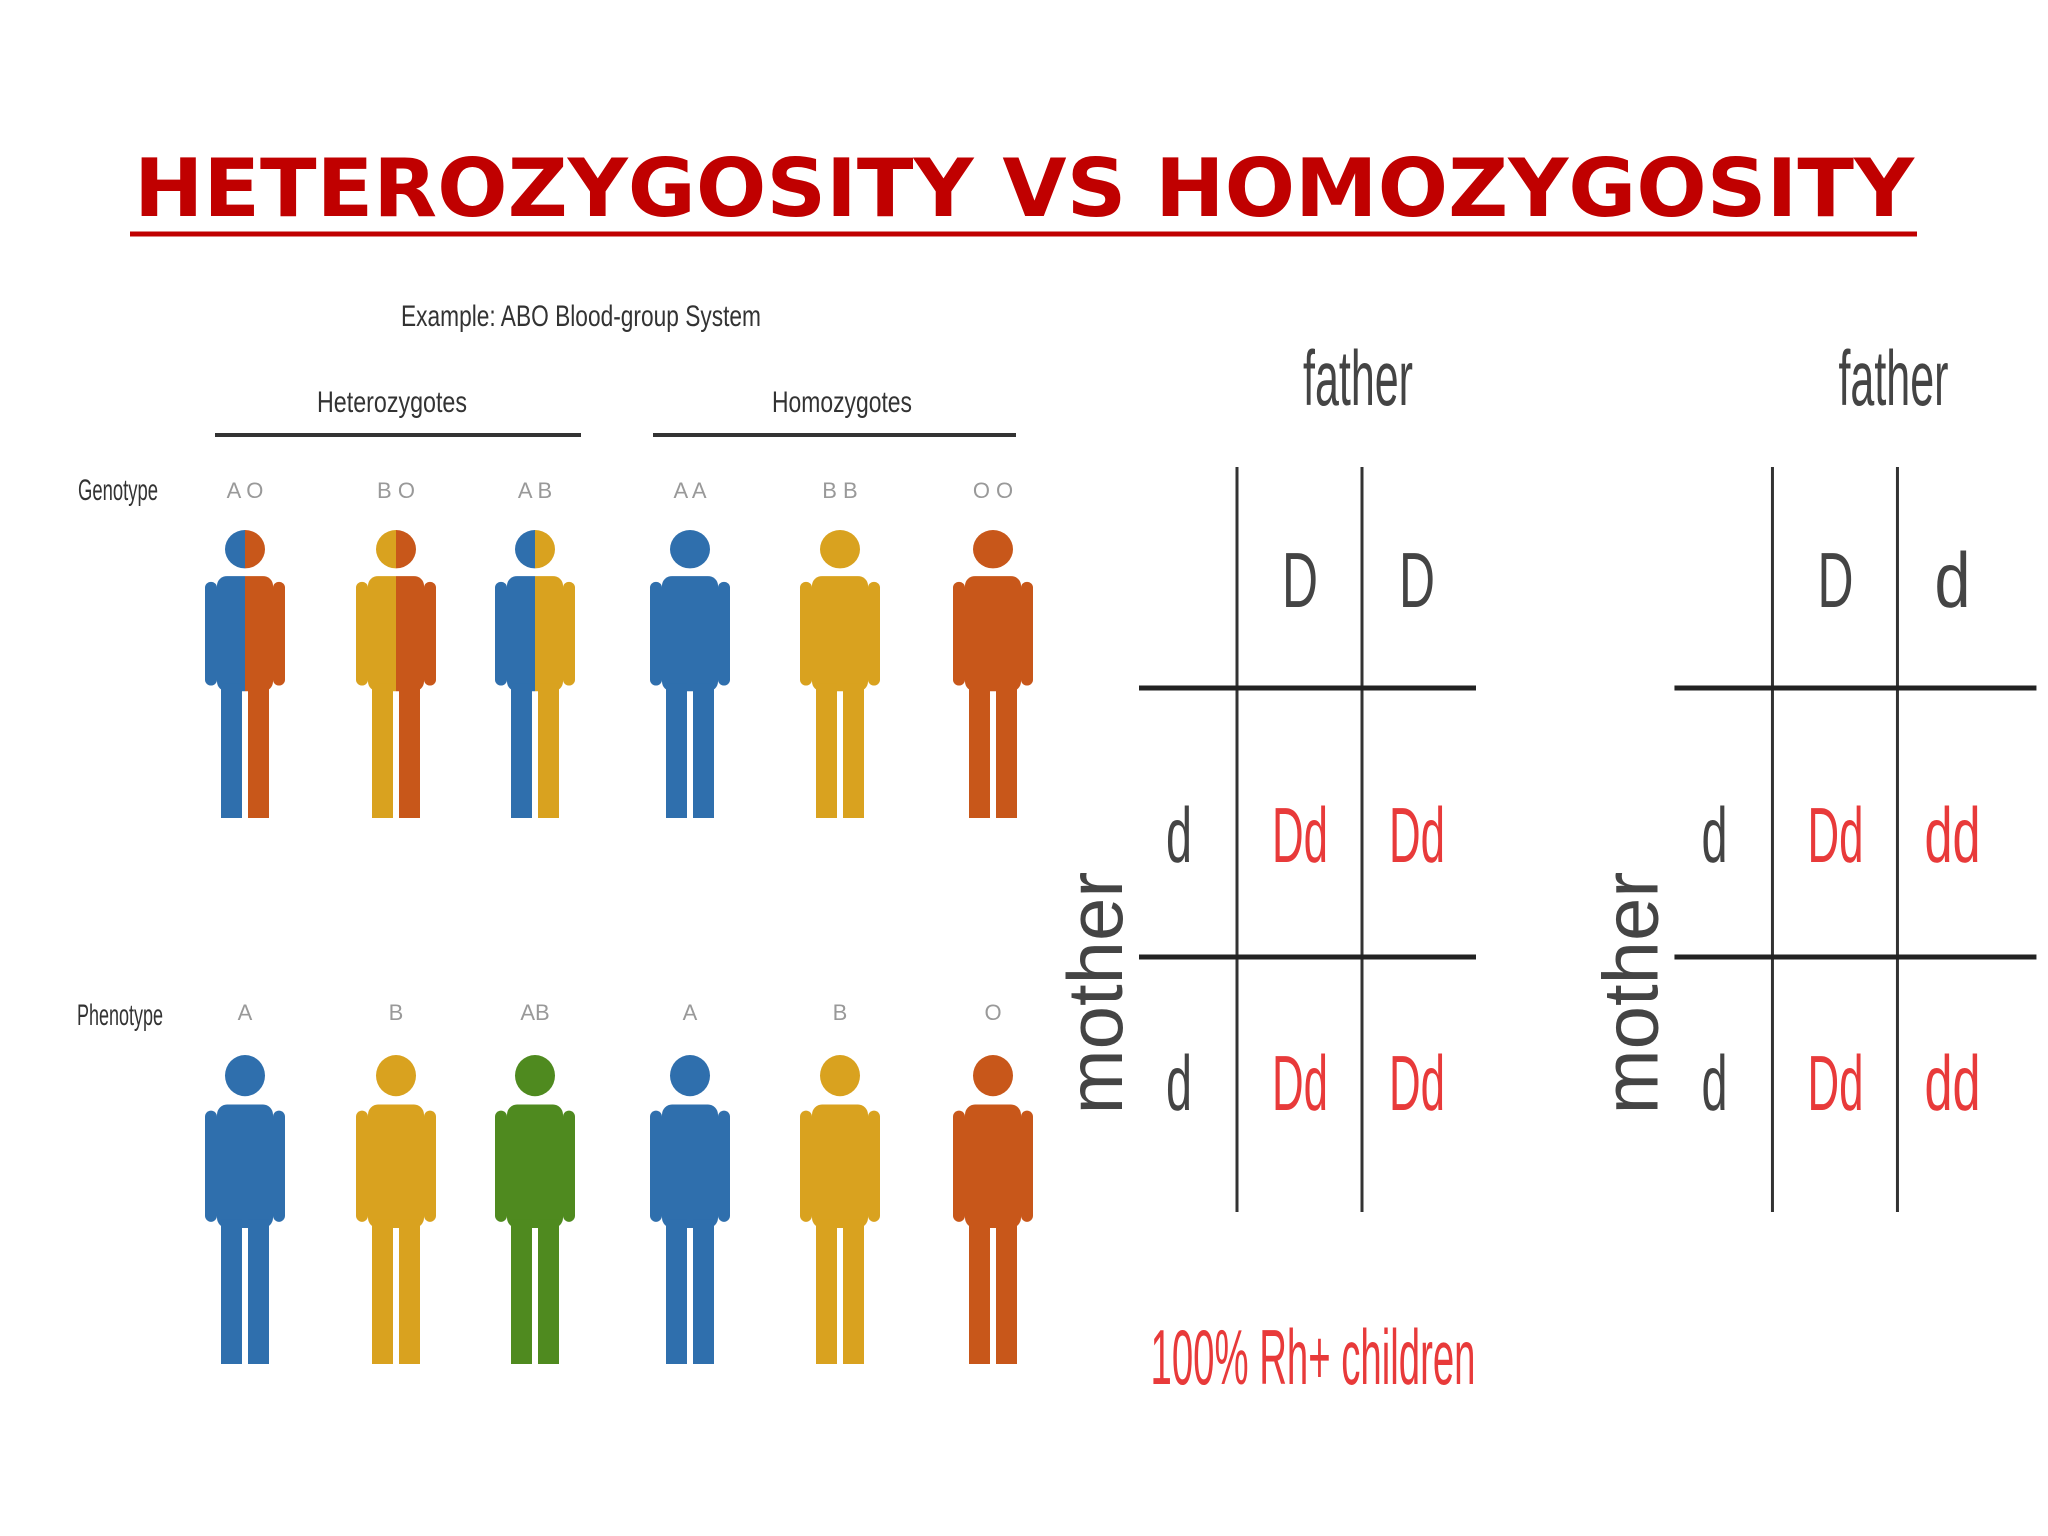 Image resolution: width=2048 pixels, height=1536 pixels. Describe the element at coordinates (581, 316) in the screenshot. I see `abo-caption: Example: ABO Blood-group System` at that location.